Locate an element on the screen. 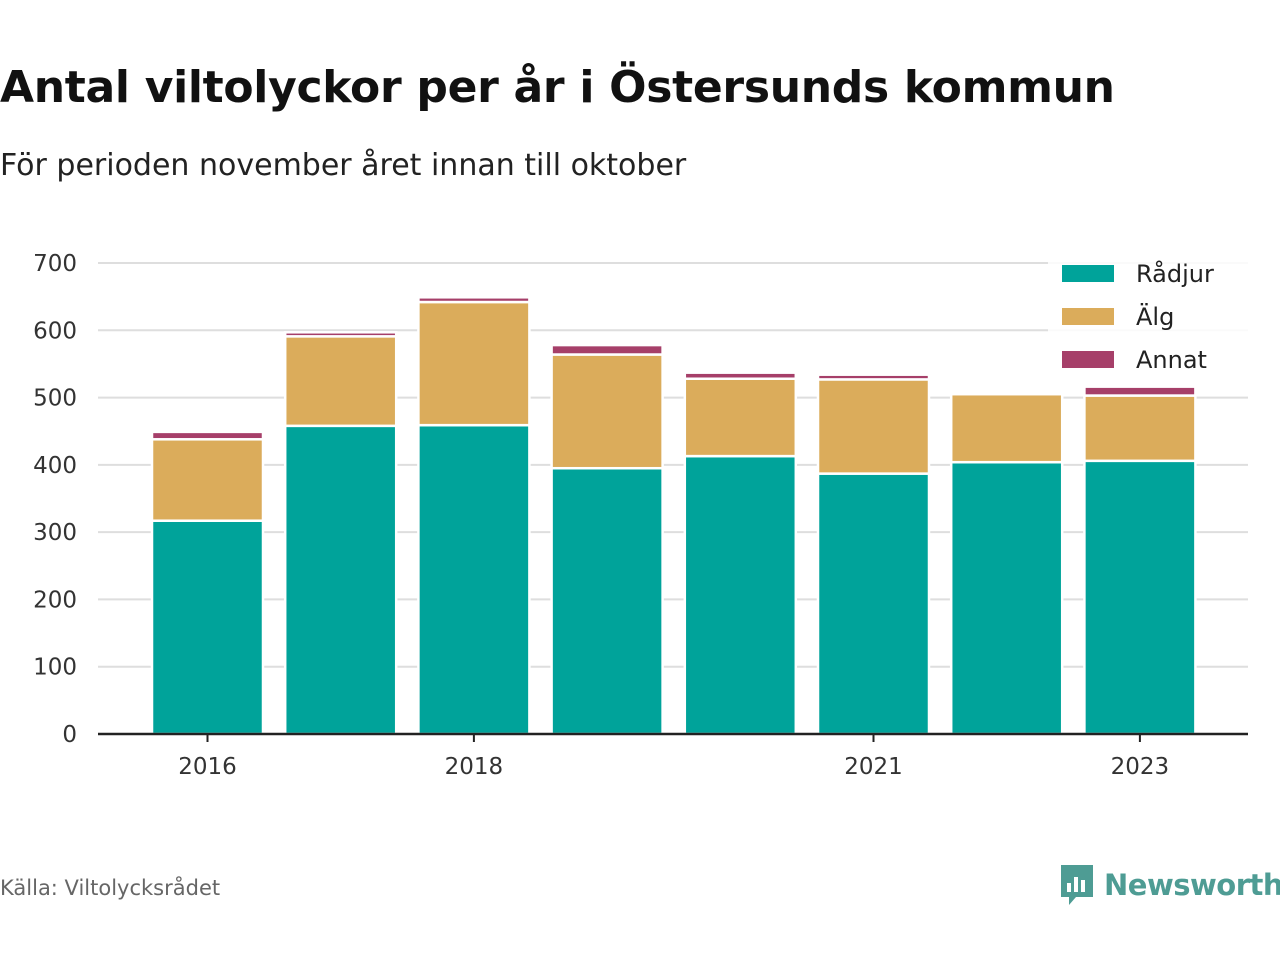 This screenshot has height=960, width=1280. bar-stack-2017 is located at coordinates (340, 533).